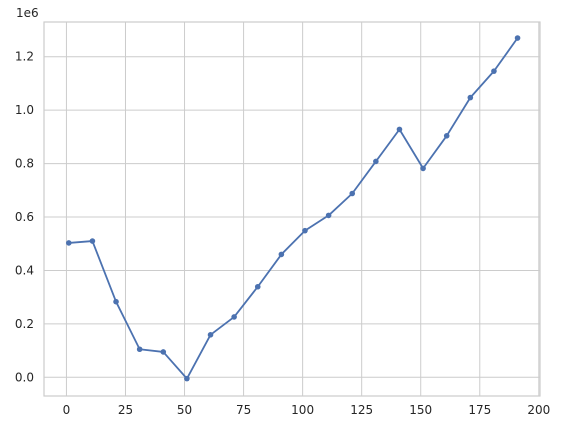 This screenshot has width=562, height=431. What do you see at coordinates (302, 410) in the screenshot?
I see `x-tick-label: 100` at bounding box center [302, 410].